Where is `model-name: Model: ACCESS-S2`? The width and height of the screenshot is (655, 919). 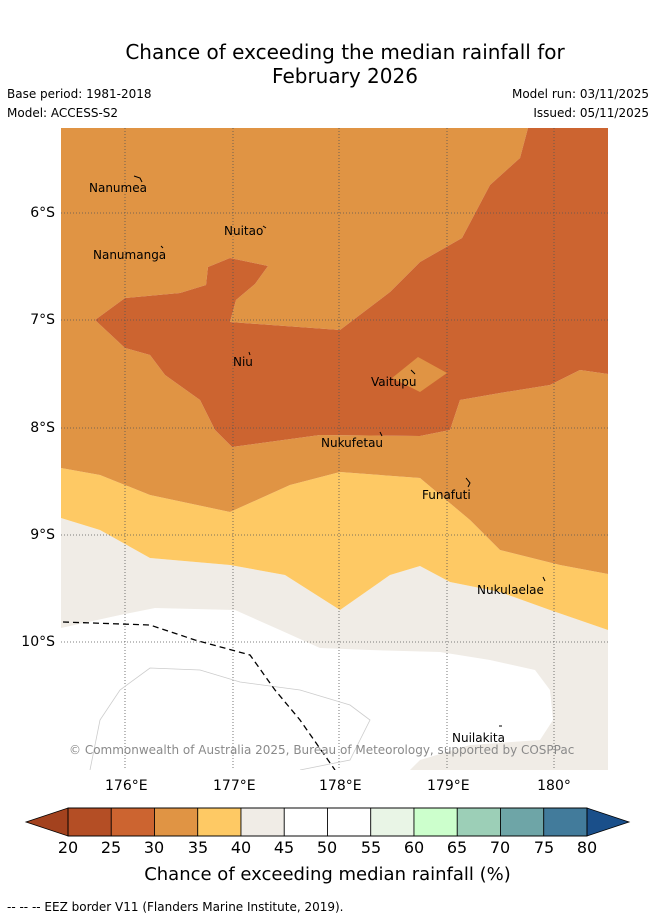
model-name: Model: ACCESS-S2 is located at coordinates (63, 113).